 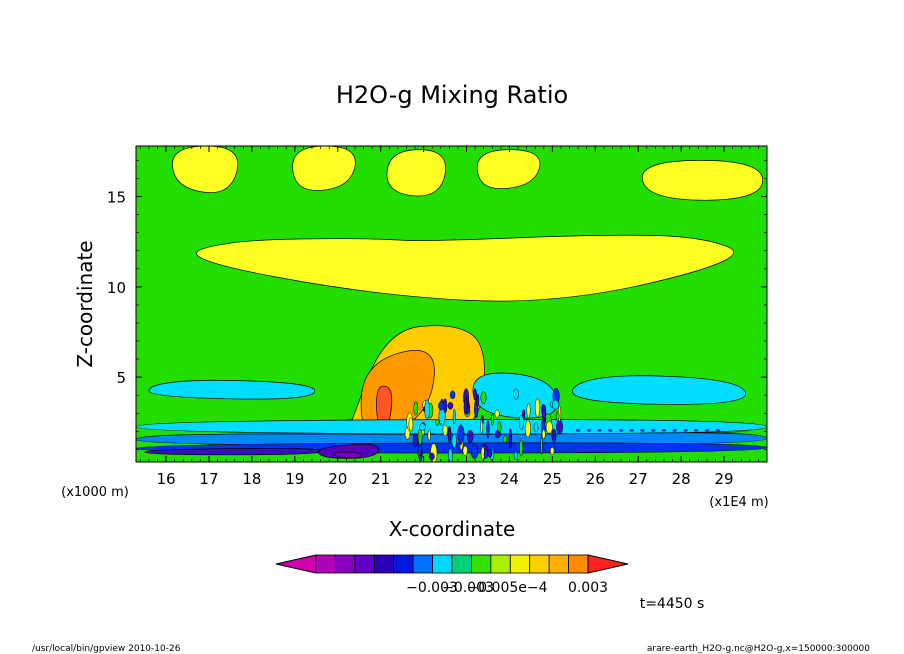 I want to click on x-tick-label: 17, so click(x=208, y=479).